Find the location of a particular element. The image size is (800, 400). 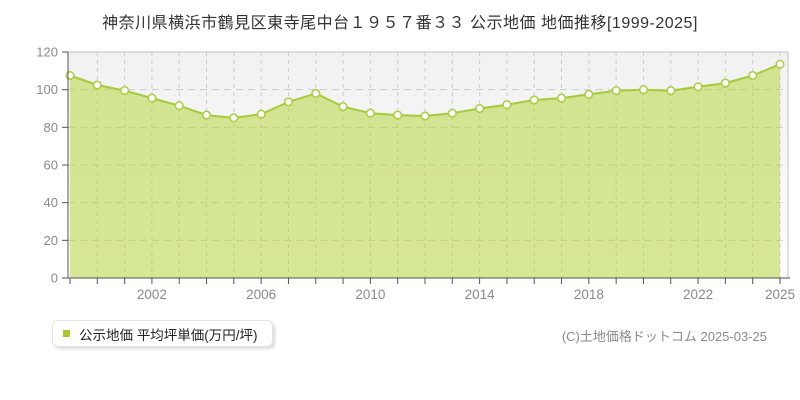

legend: 公示地価 平均坪単価(万円/坪) is located at coordinates (162, 333).